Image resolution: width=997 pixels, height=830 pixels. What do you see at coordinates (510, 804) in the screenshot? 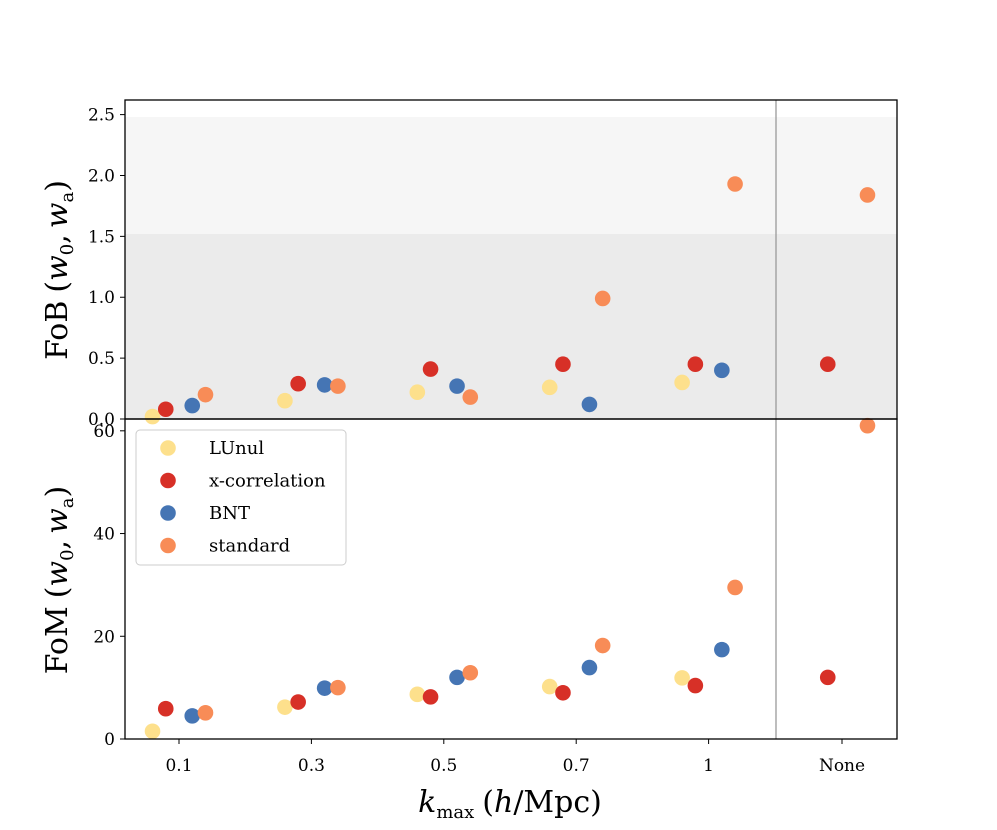
I see `x-axis-label: kmax (h/Mpc)` at bounding box center [510, 804].